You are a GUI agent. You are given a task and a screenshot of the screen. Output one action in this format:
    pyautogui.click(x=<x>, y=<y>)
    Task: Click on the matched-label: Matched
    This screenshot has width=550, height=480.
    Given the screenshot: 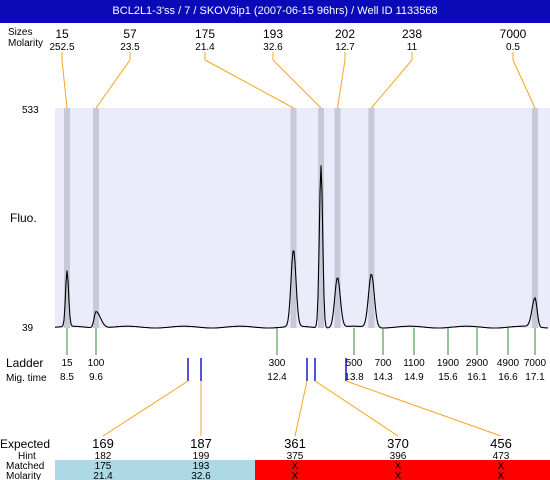 What is the action you would take?
    pyautogui.click(x=25, y=466)
    